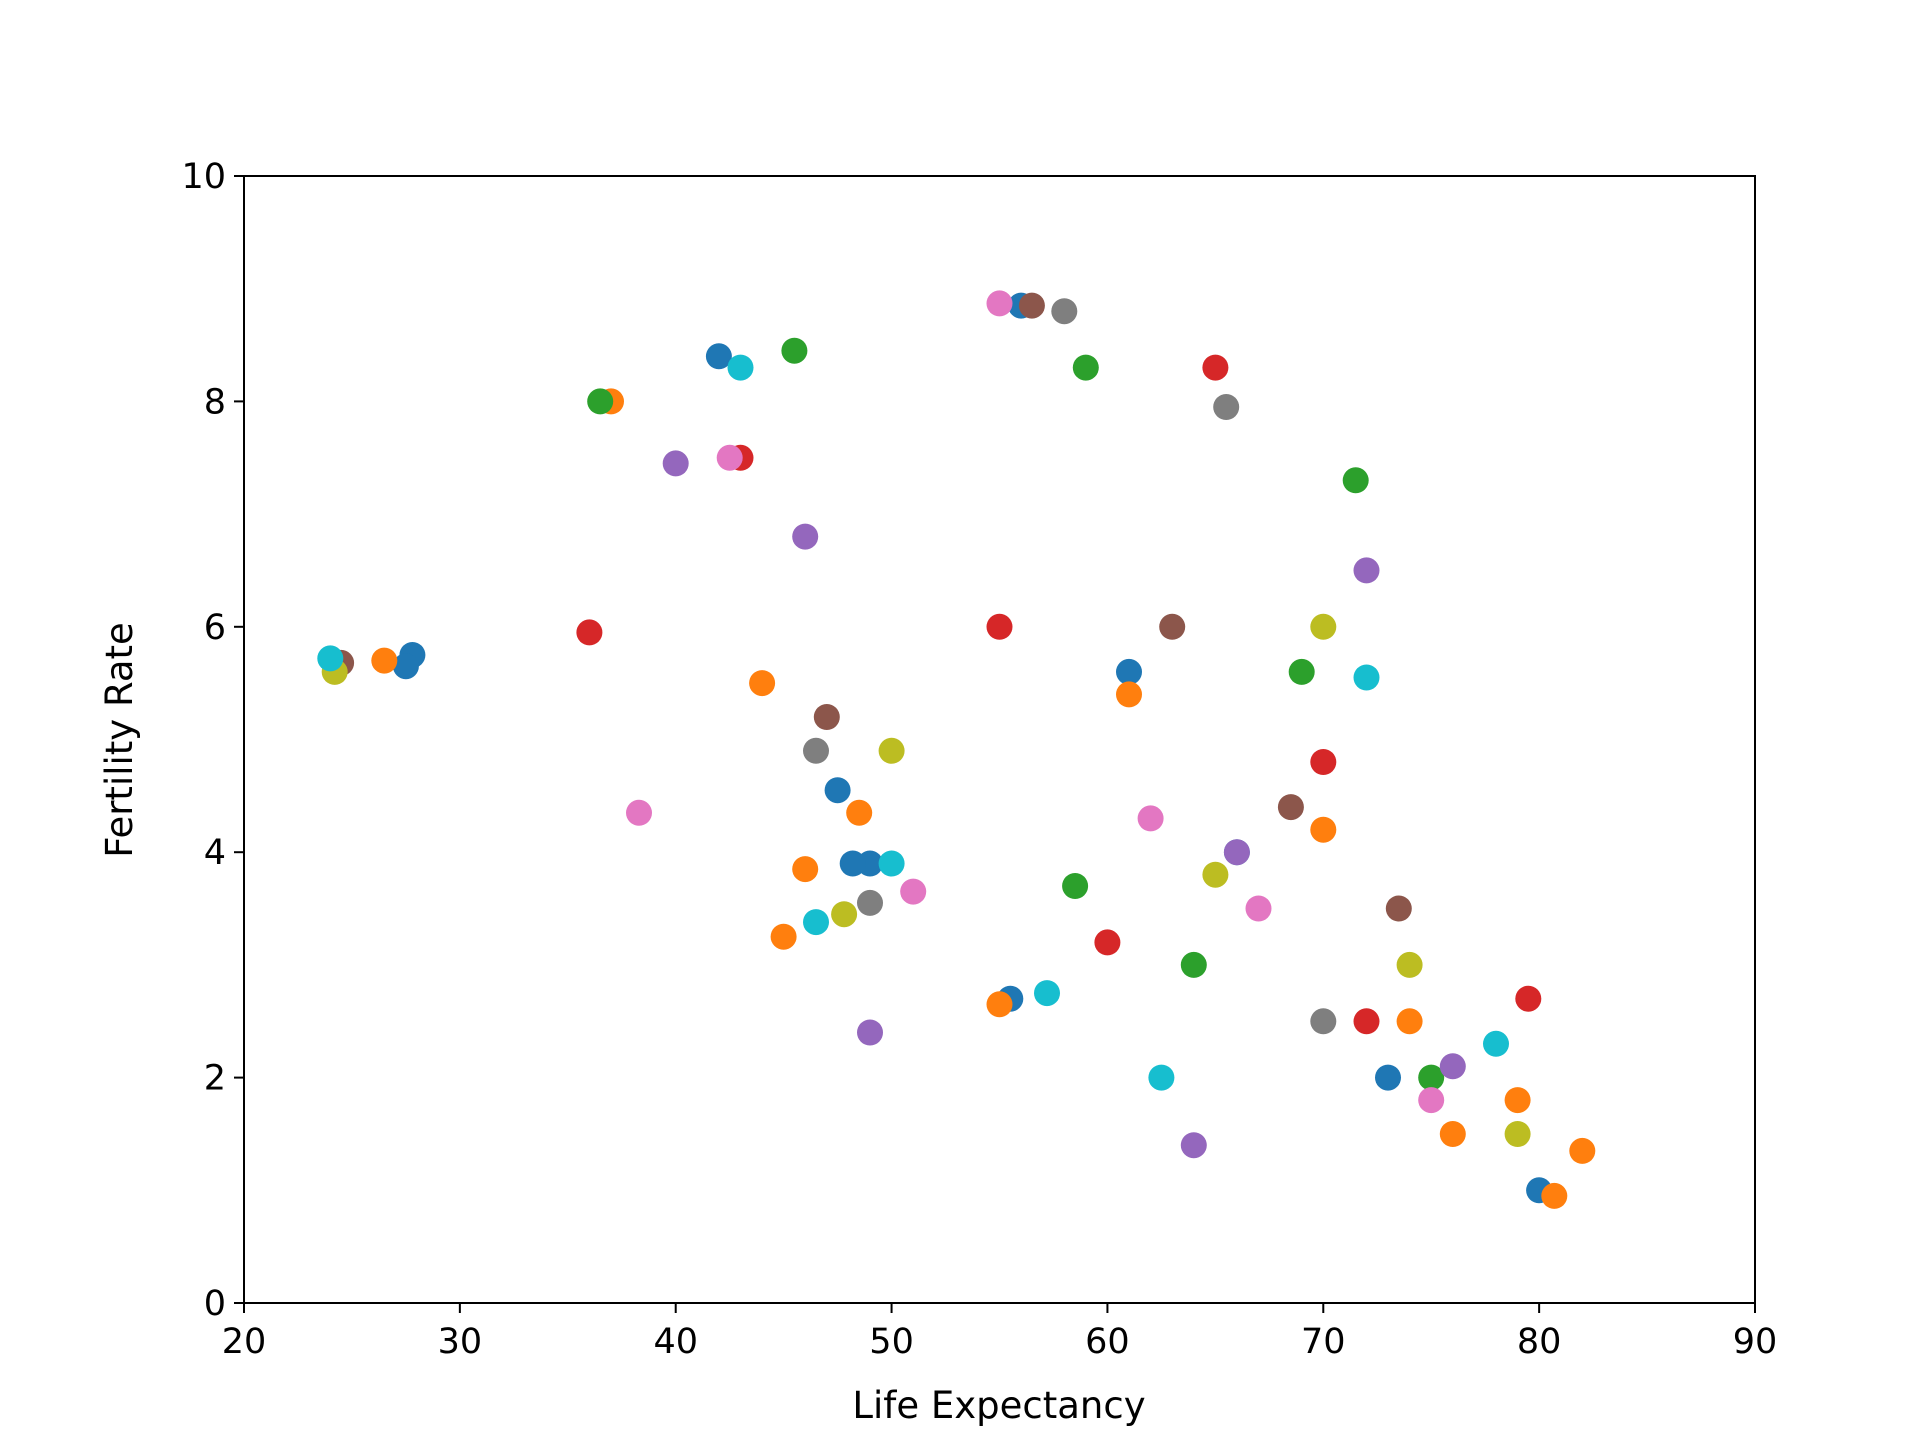 The image size is (1920, 1440). I want to click on x-tick-label: 30, so click(460, 1342).